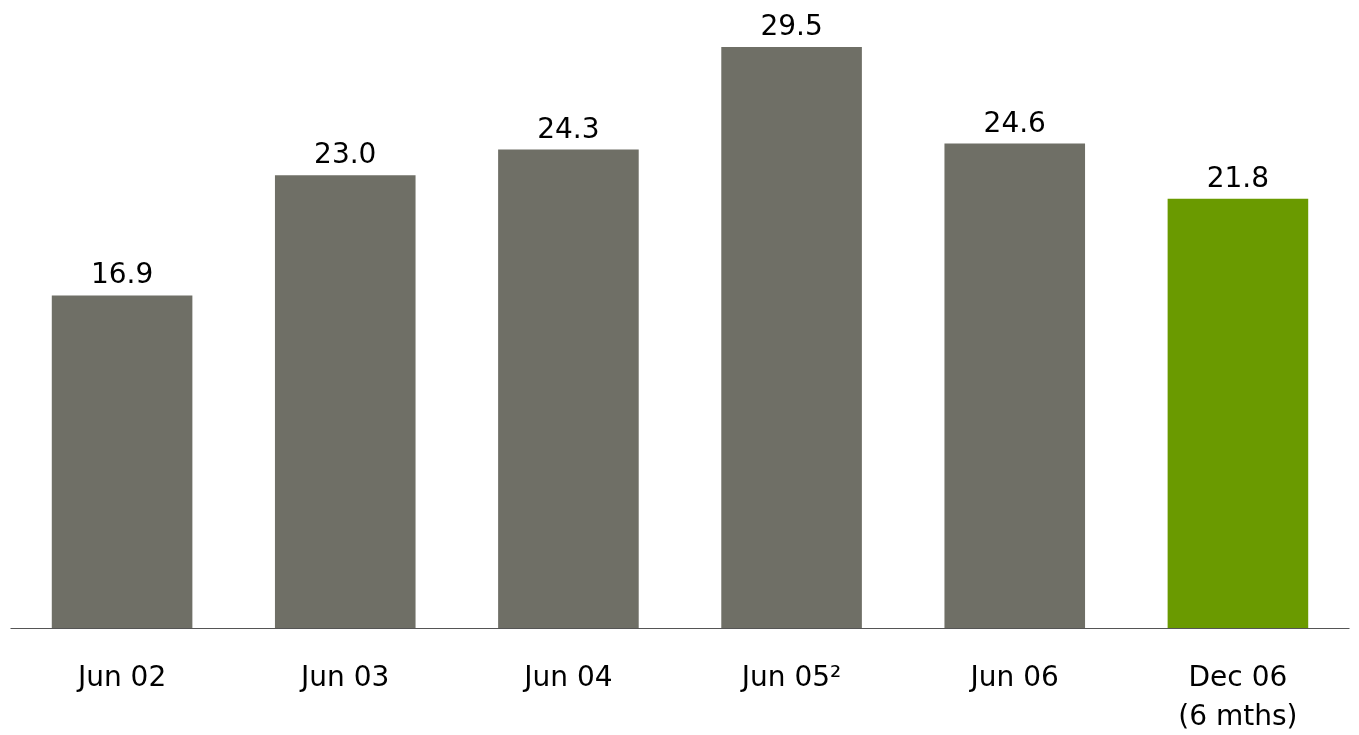  Describe the element at coordinates (345, 154) in the screenshot. I see `data-label: 23.0` at that location.